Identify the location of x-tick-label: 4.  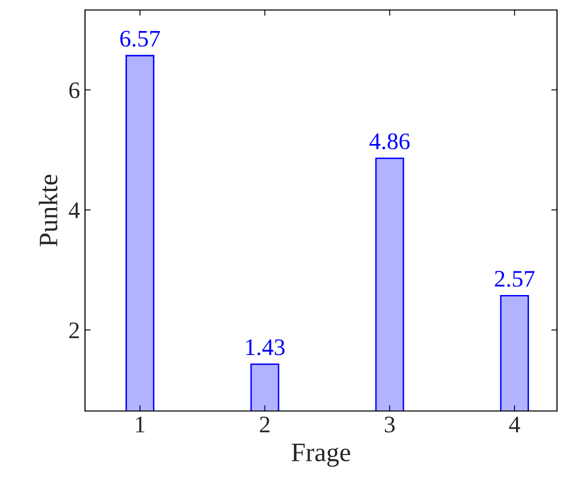
(514, 424).